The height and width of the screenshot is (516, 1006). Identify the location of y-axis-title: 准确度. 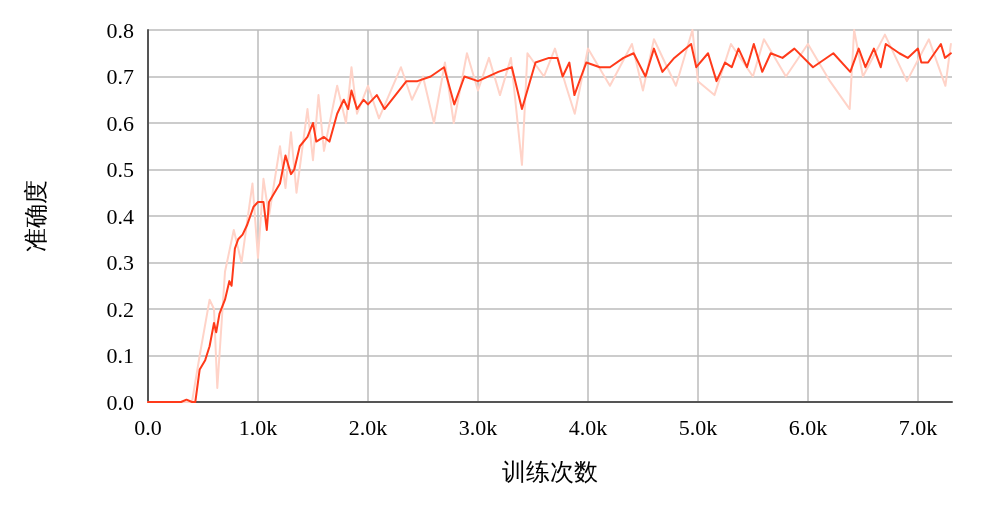
(36, 216).